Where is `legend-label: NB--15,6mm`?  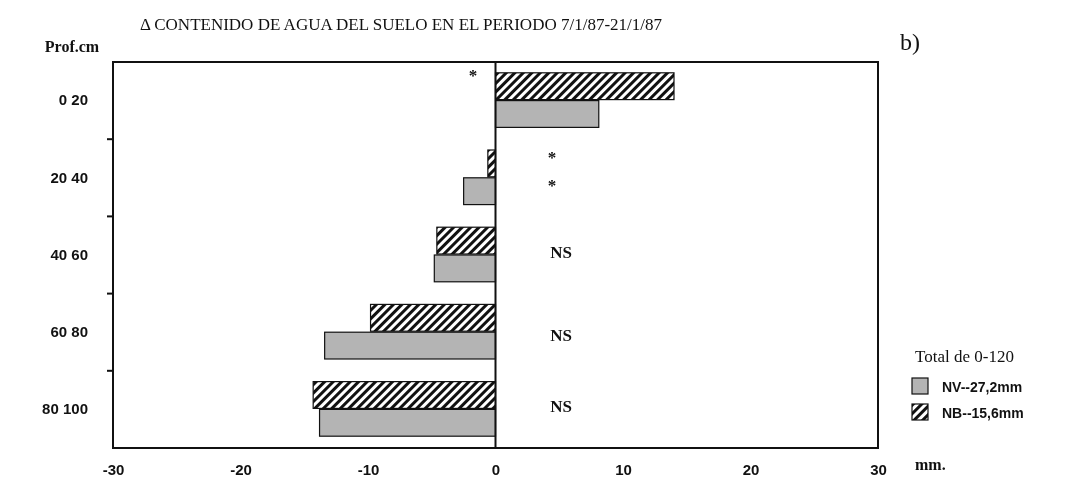 legend-label: NB--15,6mm is located at coordinates (983, 413).